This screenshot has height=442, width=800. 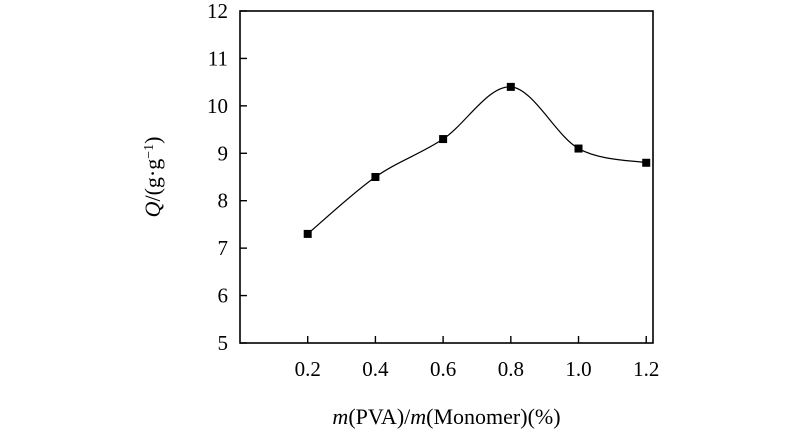 What do you see at coordinates (217, 11) in the screenshot?
I see `y-tick-label: 12` at bounding box center [217, 11].